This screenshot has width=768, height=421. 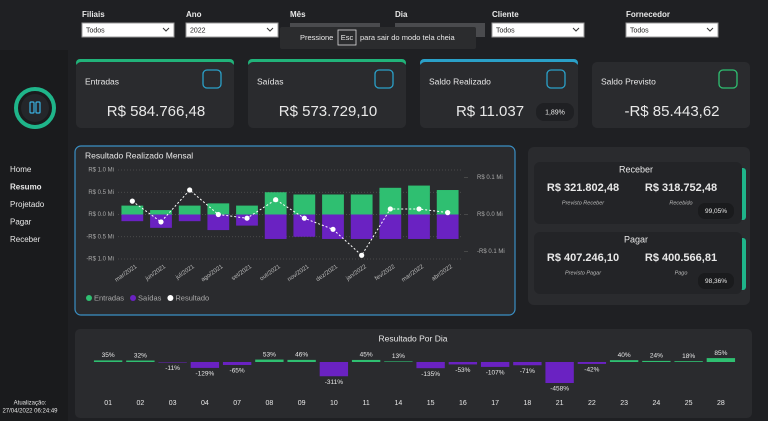 What do you see at coordinates (720, 353) in the screenshot?
I see `data-label: 85%` at bounding box center [720, 353].